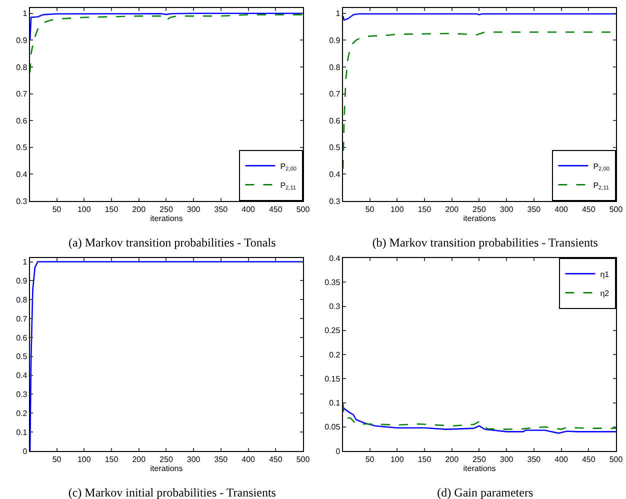 The image size is (626, 499). I want to click on y-tick-label: 0.15, so click(332, 379).